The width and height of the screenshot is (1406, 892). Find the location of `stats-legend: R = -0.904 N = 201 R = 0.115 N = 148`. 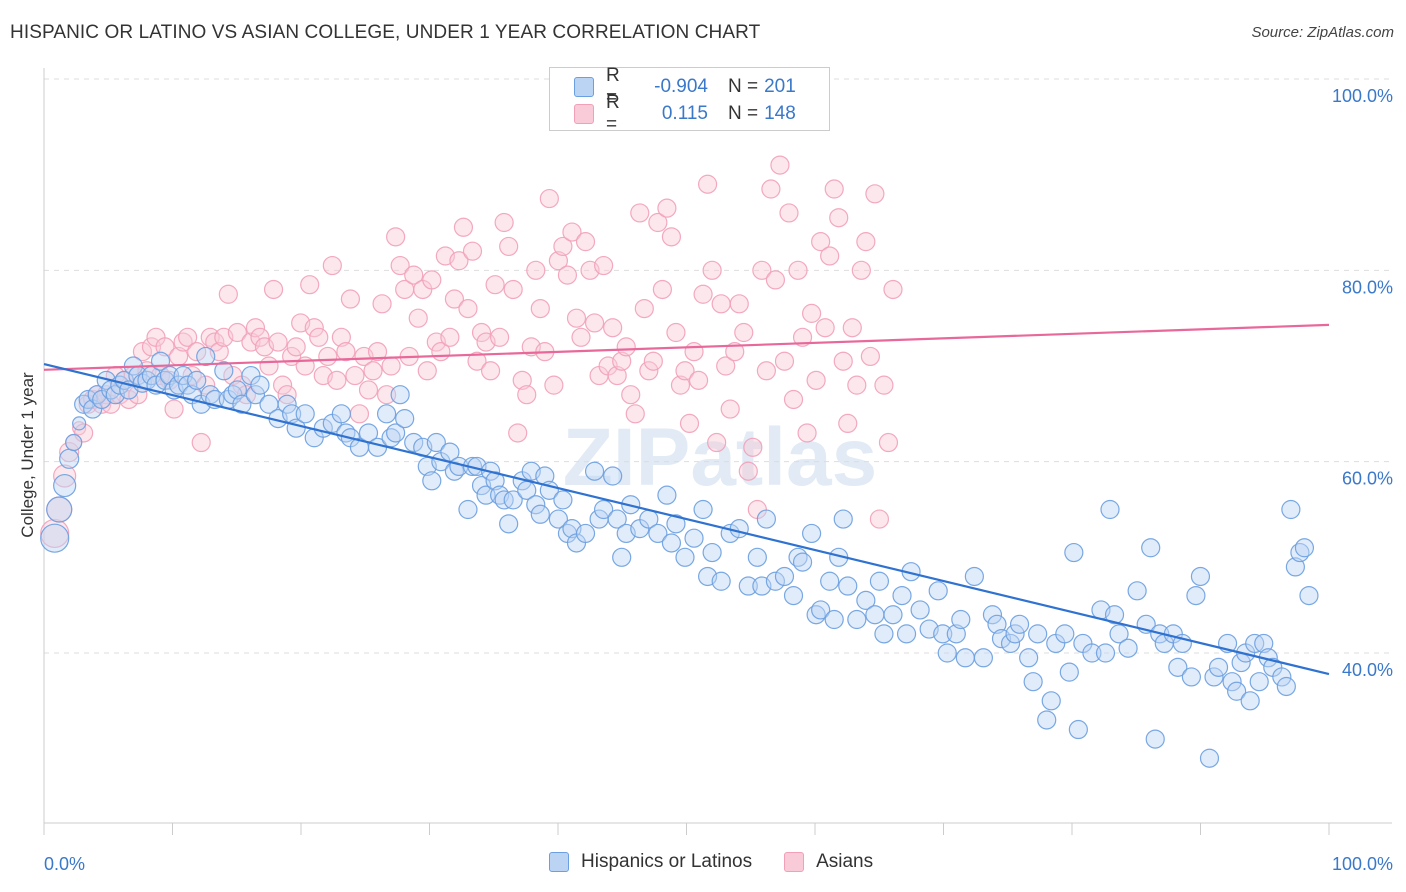

stats-legend: R = -0.904 N = 201 R = 0.115 N = 148 is located at coordinates (689, 100).